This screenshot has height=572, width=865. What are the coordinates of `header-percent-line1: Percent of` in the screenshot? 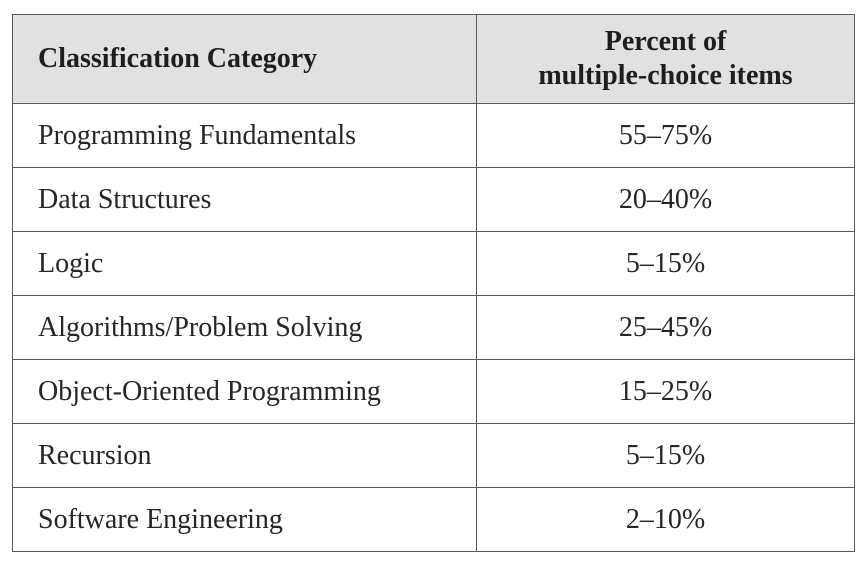 It's located at (665, 41).